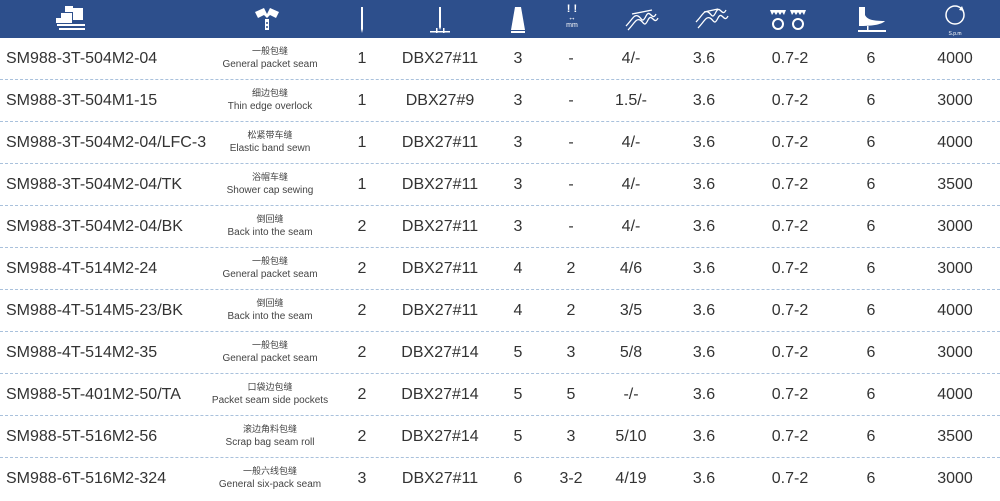  I want to click on description-en: General six-pack seam, so click(270, 484).